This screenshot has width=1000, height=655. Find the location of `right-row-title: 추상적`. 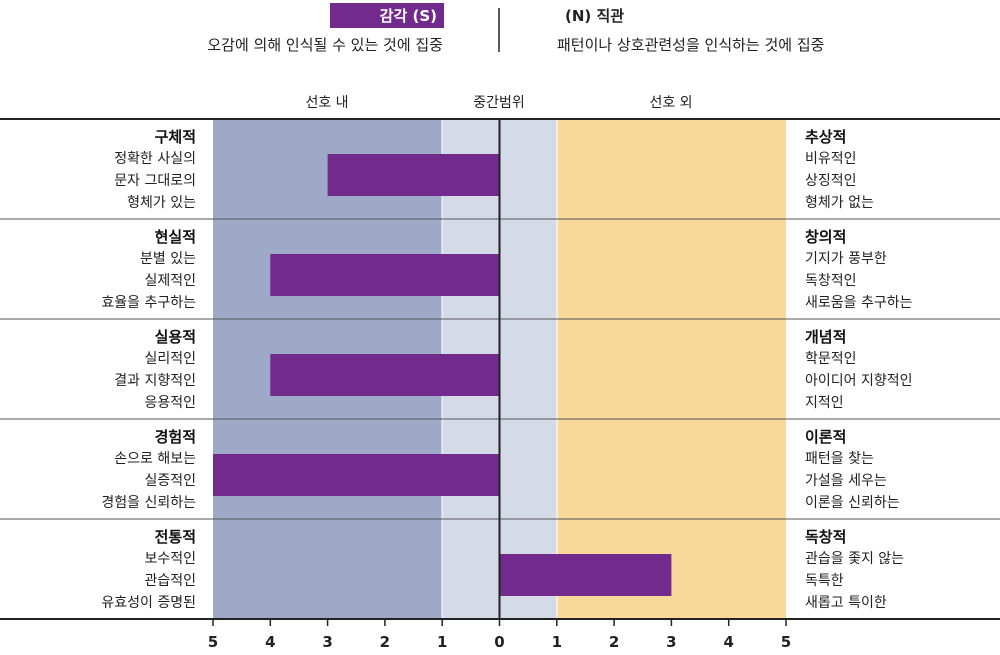

right-row-title: 추상적 is located at coordinates (825, 137).